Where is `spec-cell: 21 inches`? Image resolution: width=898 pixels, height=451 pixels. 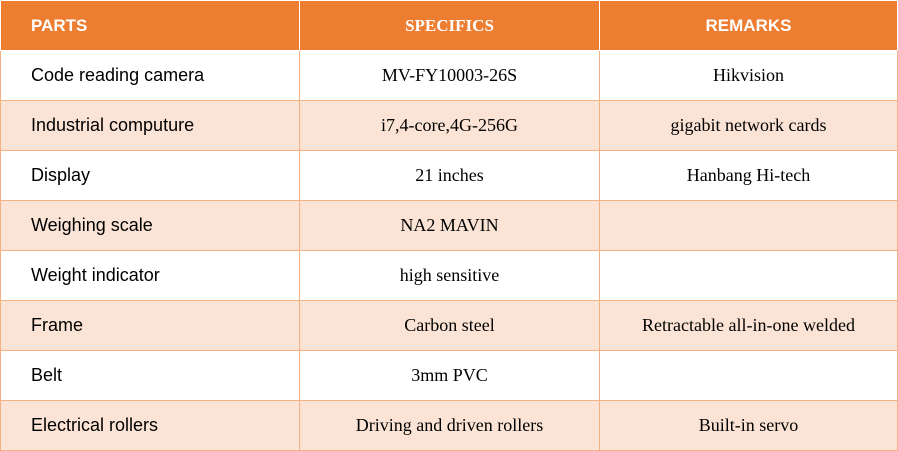
spec-cell: 21 inches is located at coordinates (449, 175).